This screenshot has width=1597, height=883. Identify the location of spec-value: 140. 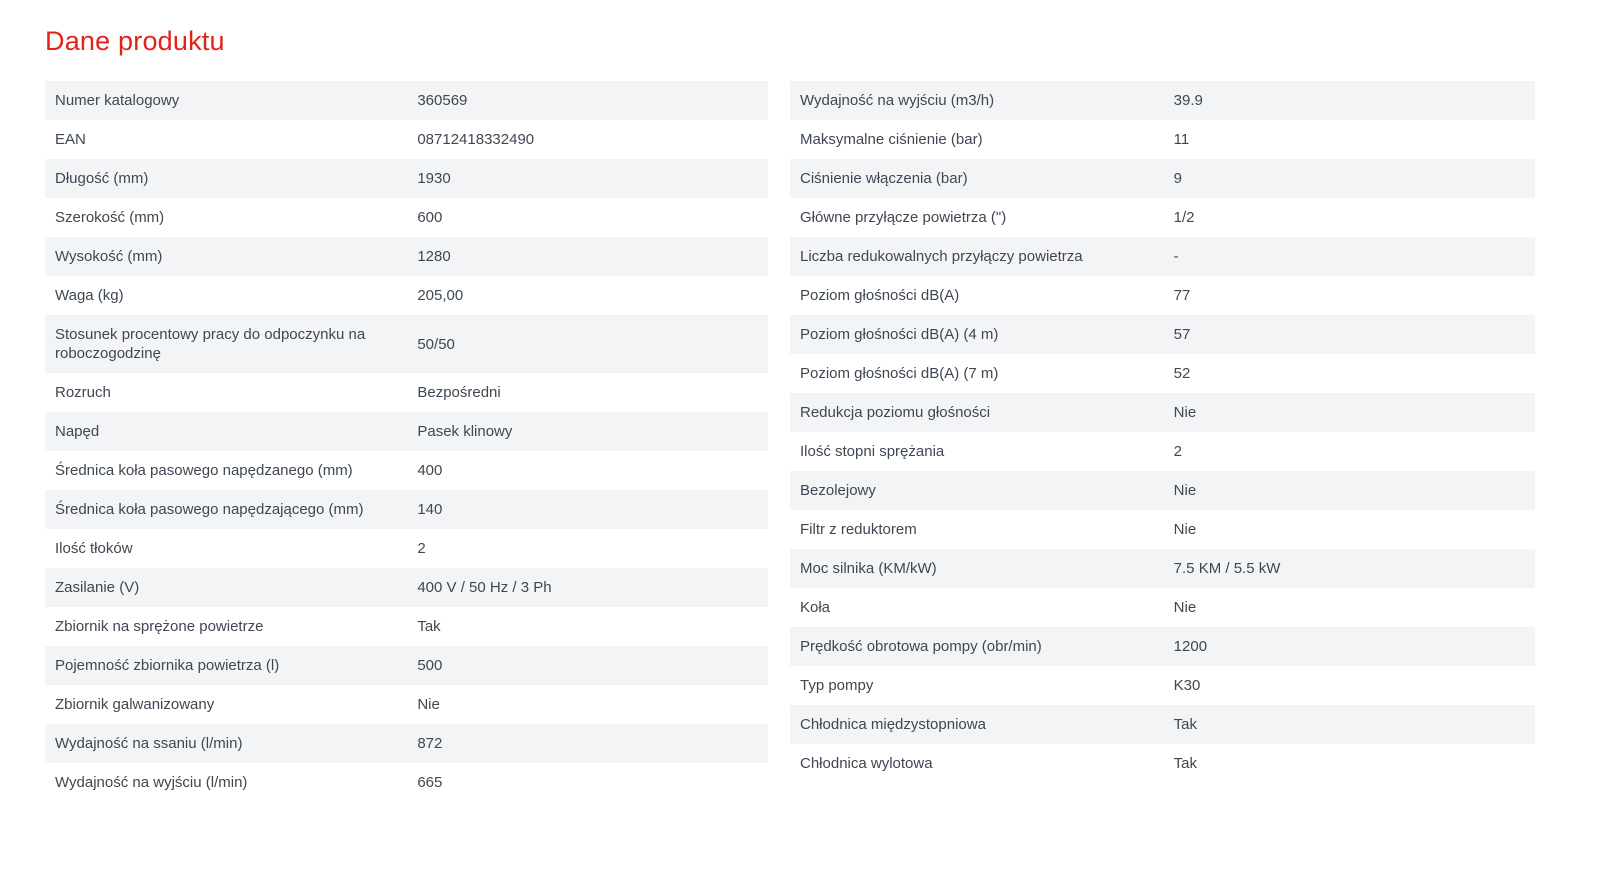
(430, 509).